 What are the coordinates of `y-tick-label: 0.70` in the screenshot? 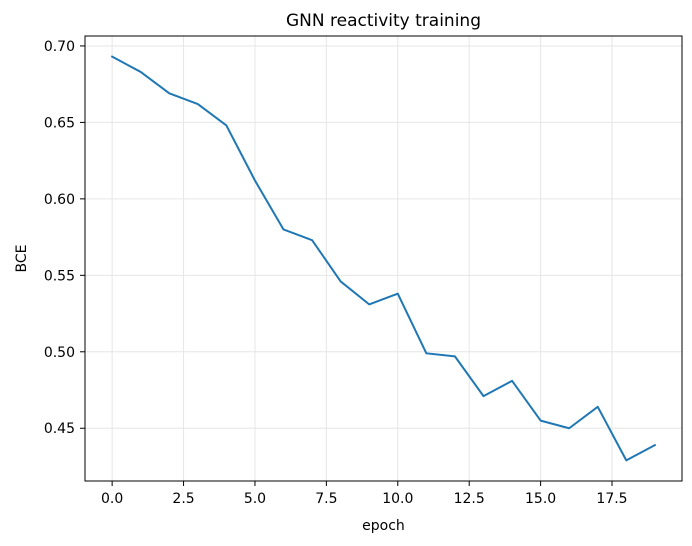 It's located at (59, 47).